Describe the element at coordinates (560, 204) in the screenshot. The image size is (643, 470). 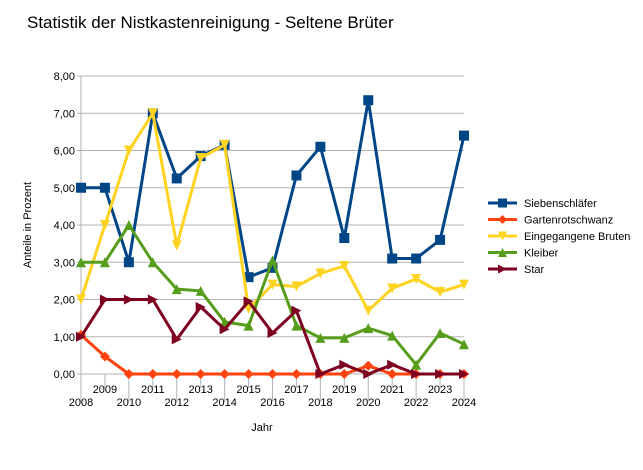
I see `legend-label: Siebenschläfer` at that location.